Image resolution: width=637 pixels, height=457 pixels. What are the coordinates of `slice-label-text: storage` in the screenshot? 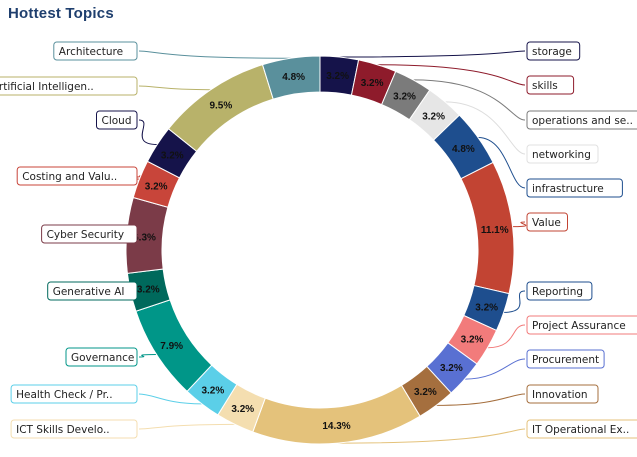 It's located at (552, 52).